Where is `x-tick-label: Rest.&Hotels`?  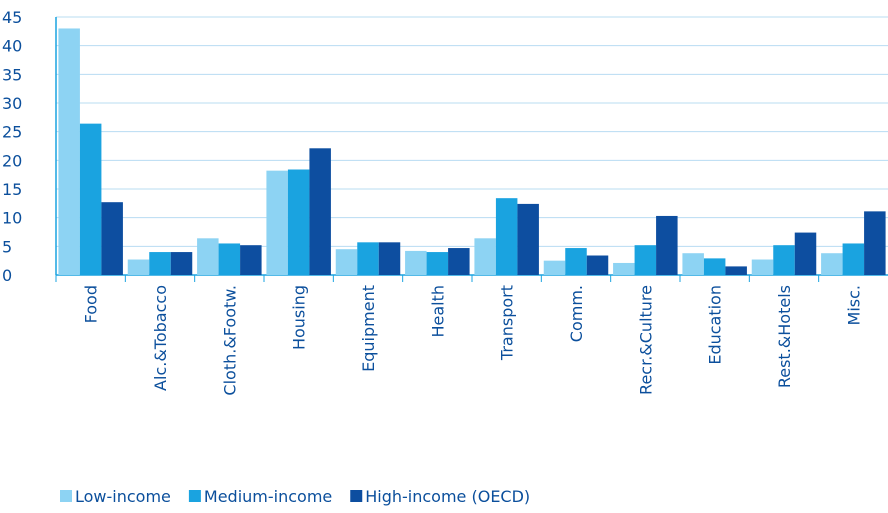
x-tick-label: Rest.&Hotels is located at coordinates (784, 336).